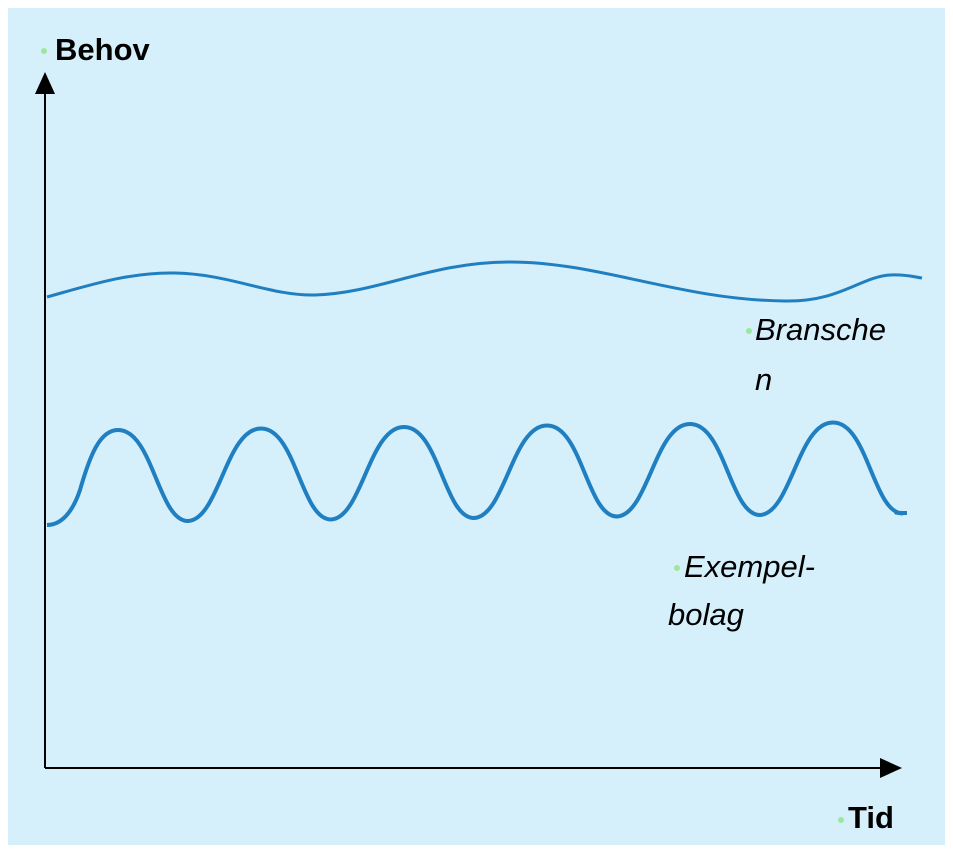  I want to click on company-curve, so click(477, 473).